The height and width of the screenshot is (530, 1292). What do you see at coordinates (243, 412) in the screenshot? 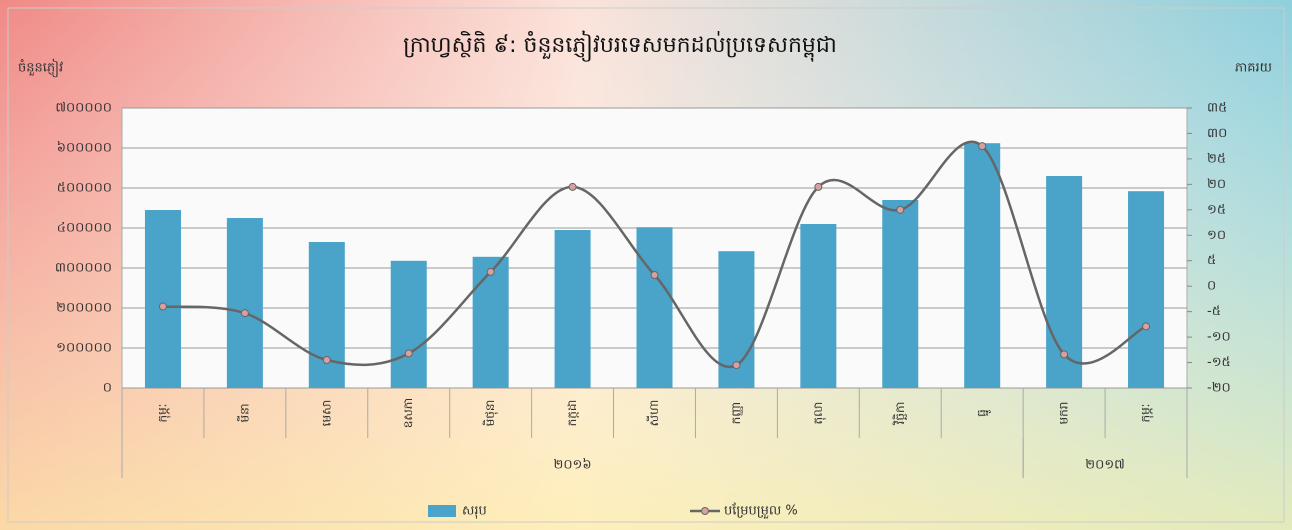
I see `x-tick-label: មីនា` at bounding box center [243, 412].